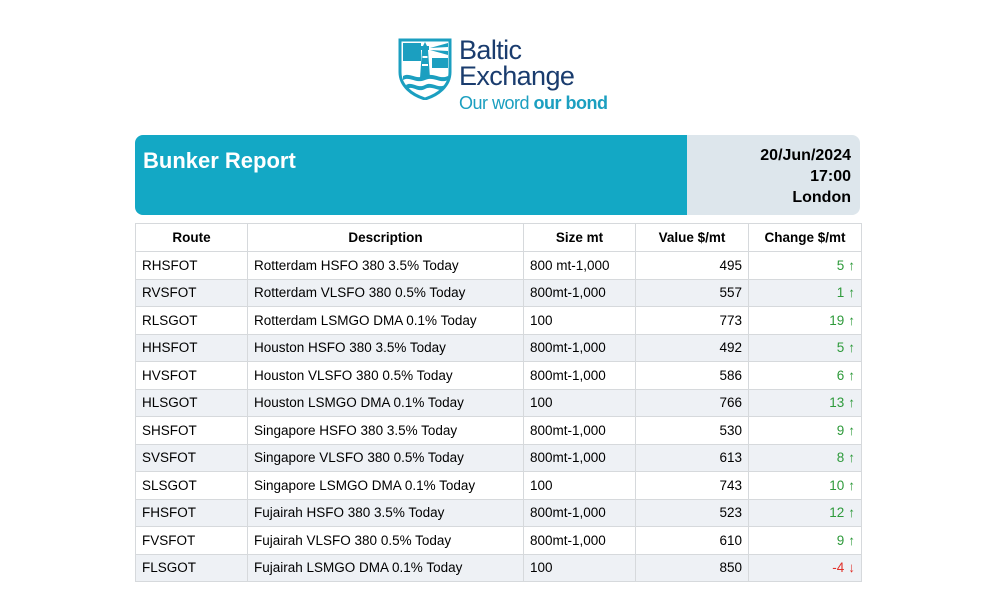 This screenshot has height=600, width=1000. I want to click on baltic-exchange-logo: Baltic Exchange Our word our bond, so click(508, 76).